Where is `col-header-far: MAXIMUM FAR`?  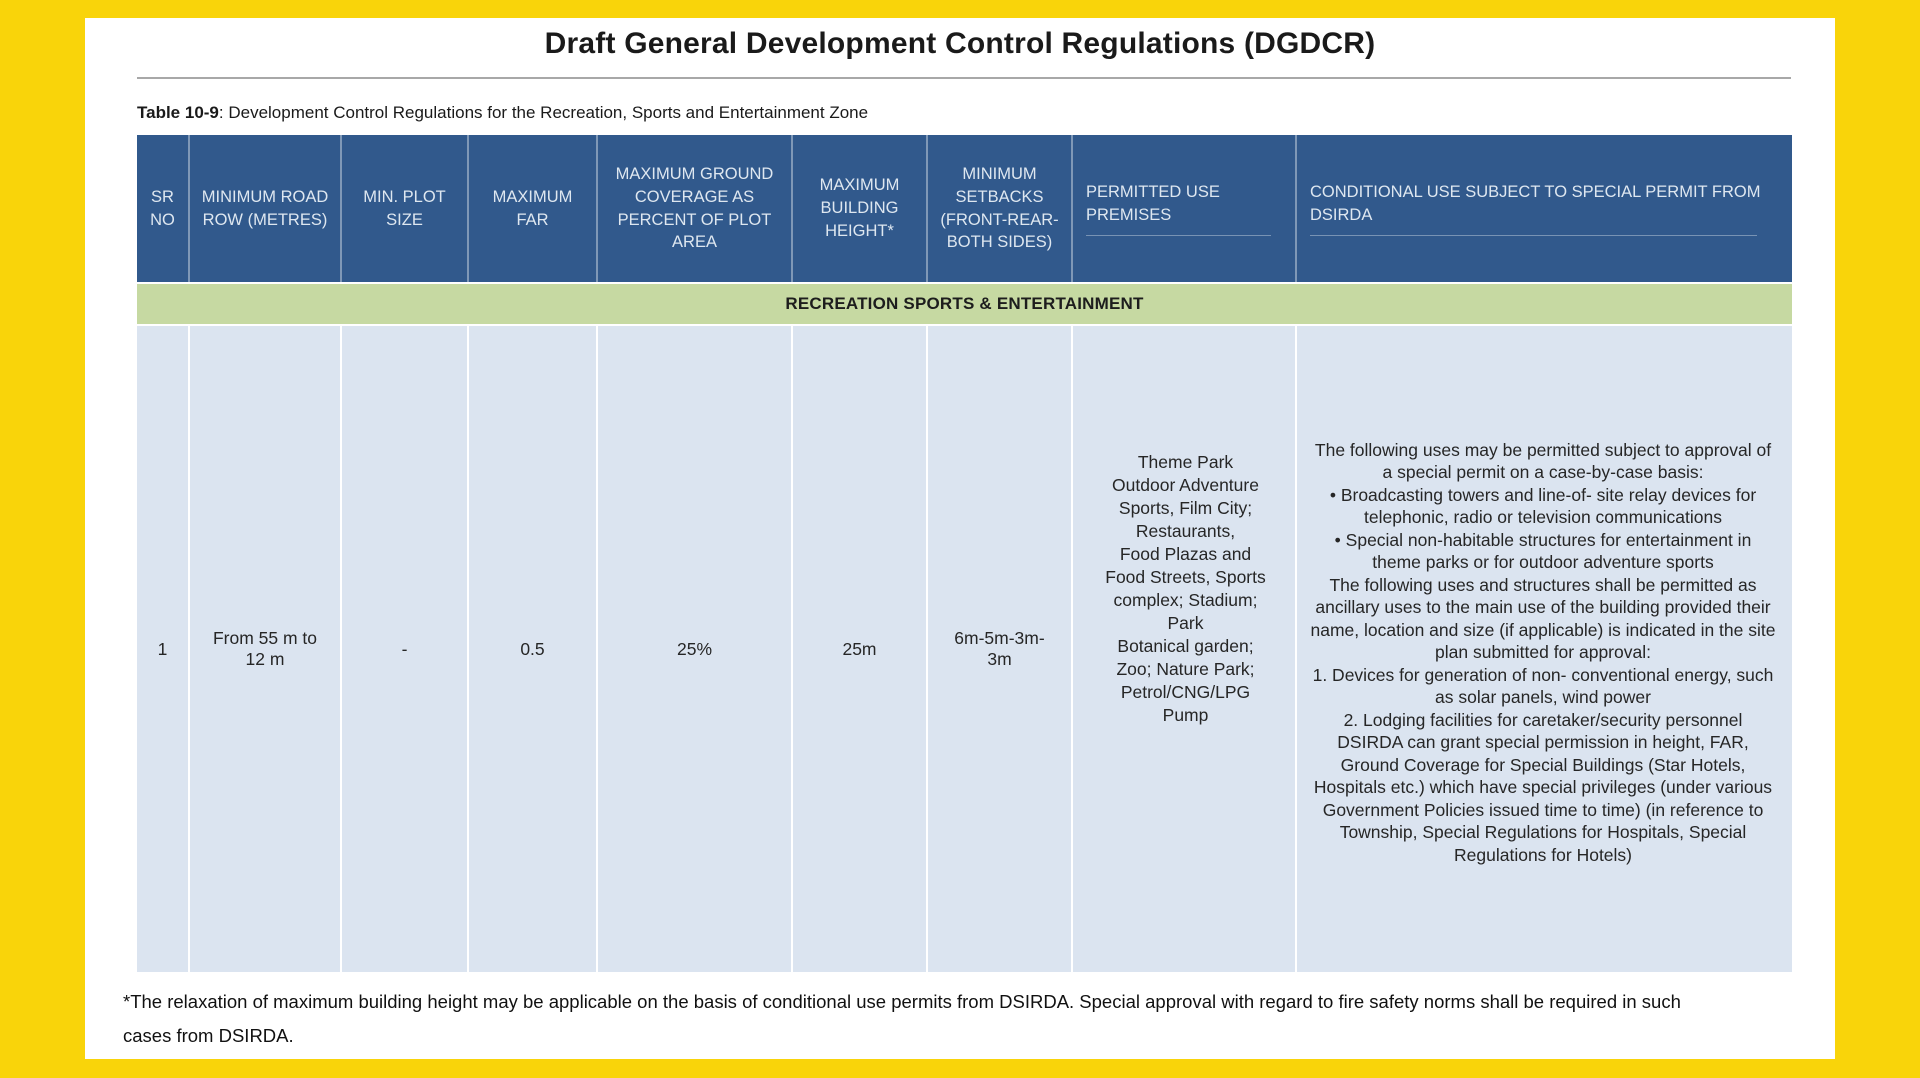
col-header-far: MAXIMUM FAR is located at coordinates (533, 208).